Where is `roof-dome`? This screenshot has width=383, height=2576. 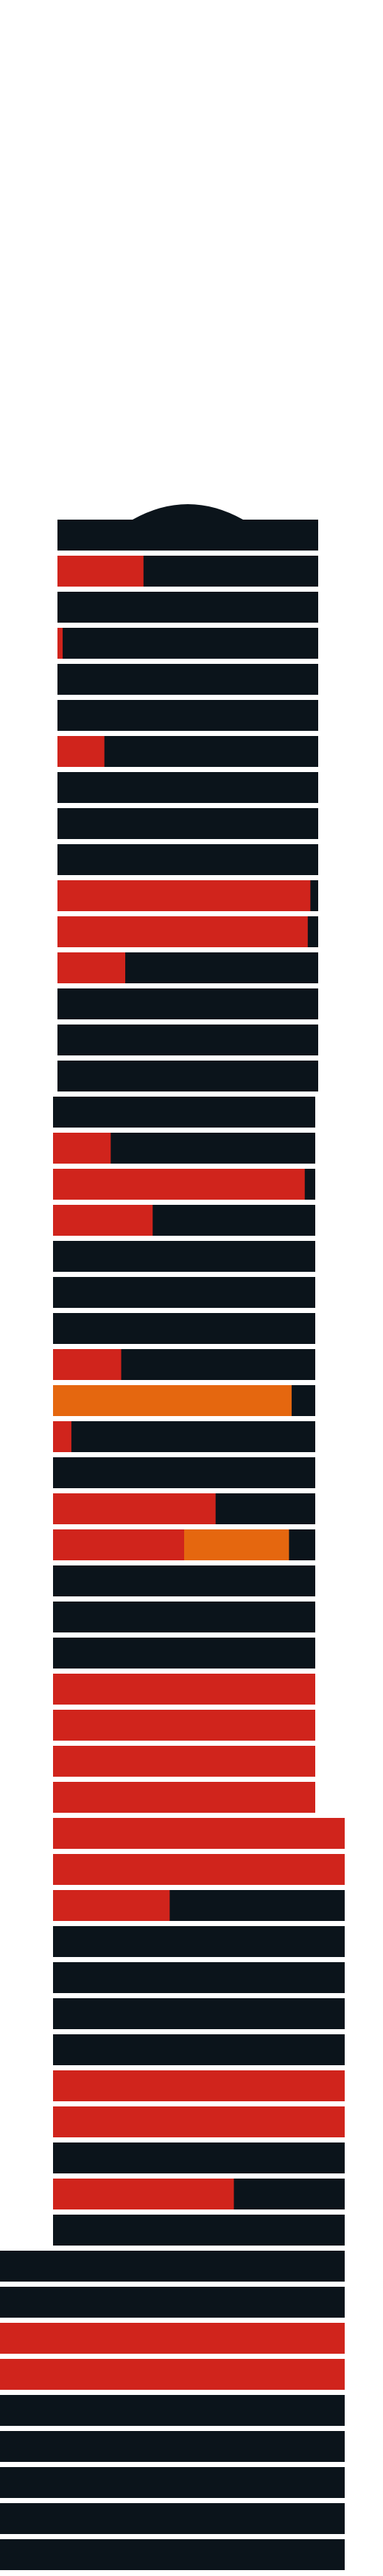
roof-dome is located at coordinates (188, 512).